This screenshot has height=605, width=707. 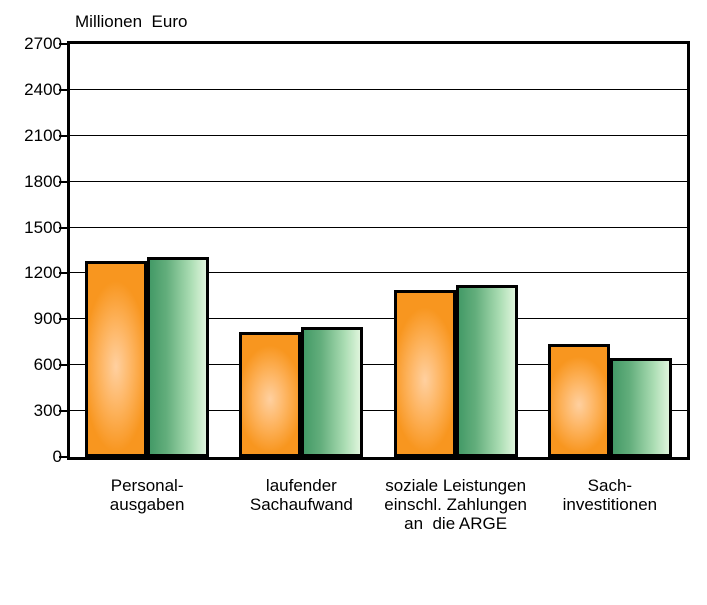 I want to click on y-axis-tick-label: 600, so click(x=47, y=365).